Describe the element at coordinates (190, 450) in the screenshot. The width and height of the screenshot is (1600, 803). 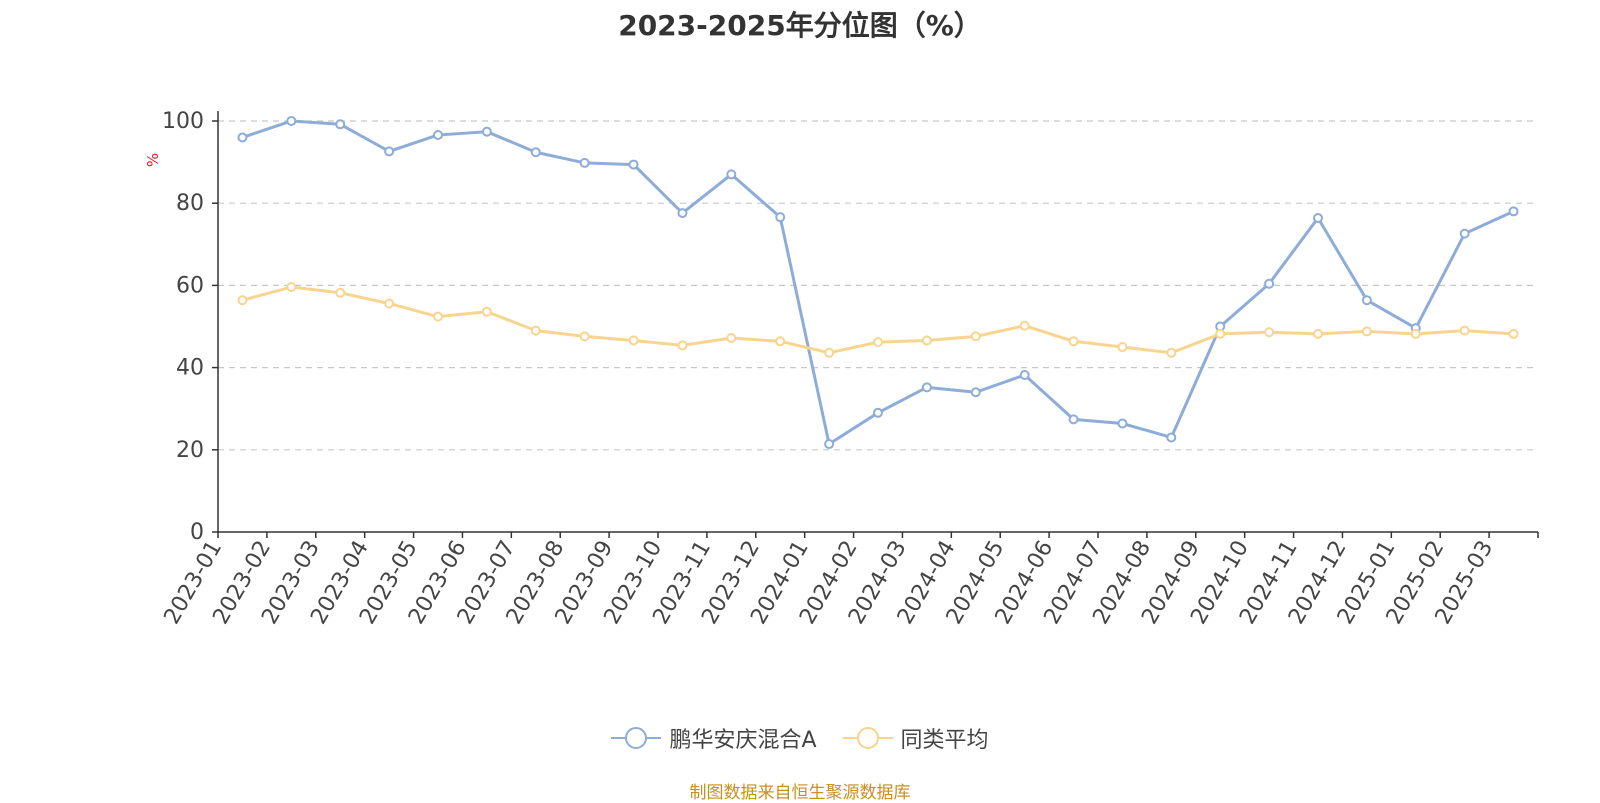
I see `y-tick-label: 20` at that location.